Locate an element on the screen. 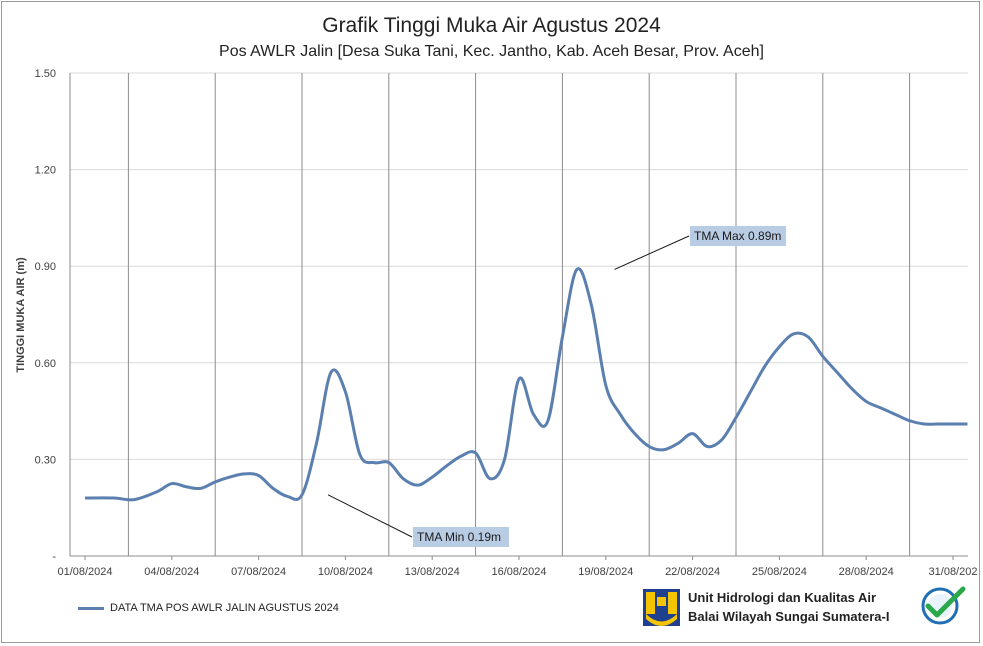 The height and width of the screenshot is (646, 983). pu-logo-icon is located at coordinates (661, 607).